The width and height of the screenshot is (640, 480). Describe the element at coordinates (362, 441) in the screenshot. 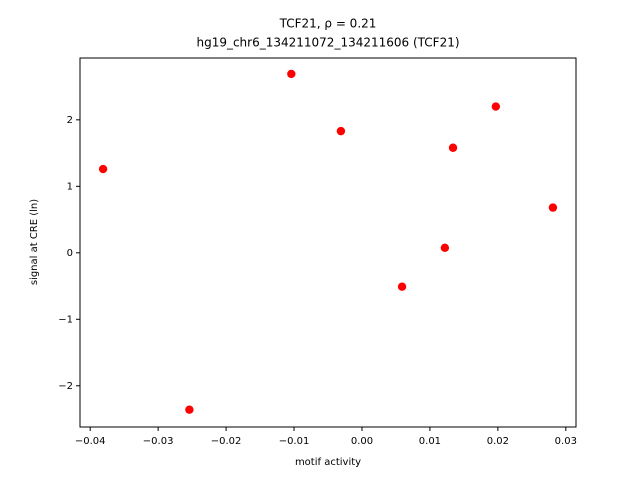

I see `x-tick-label: 0.00` at that location.